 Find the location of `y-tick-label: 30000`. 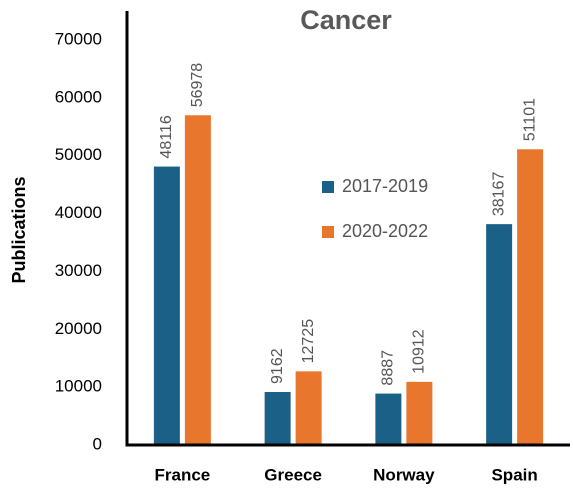

y-tick-label: 30000 is located at coordinates (78, 270).